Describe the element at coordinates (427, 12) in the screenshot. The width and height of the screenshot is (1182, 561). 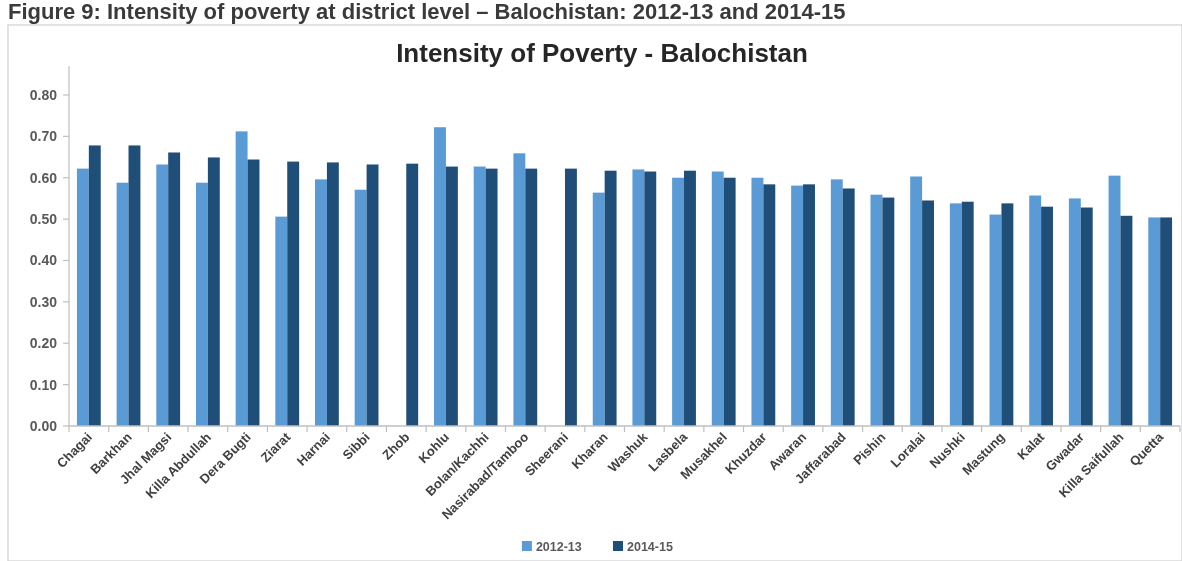
I see `caption: Figure 9: Intensity of poverty at district level – Balochistan: 2012-13 and 2014-15` at that location.